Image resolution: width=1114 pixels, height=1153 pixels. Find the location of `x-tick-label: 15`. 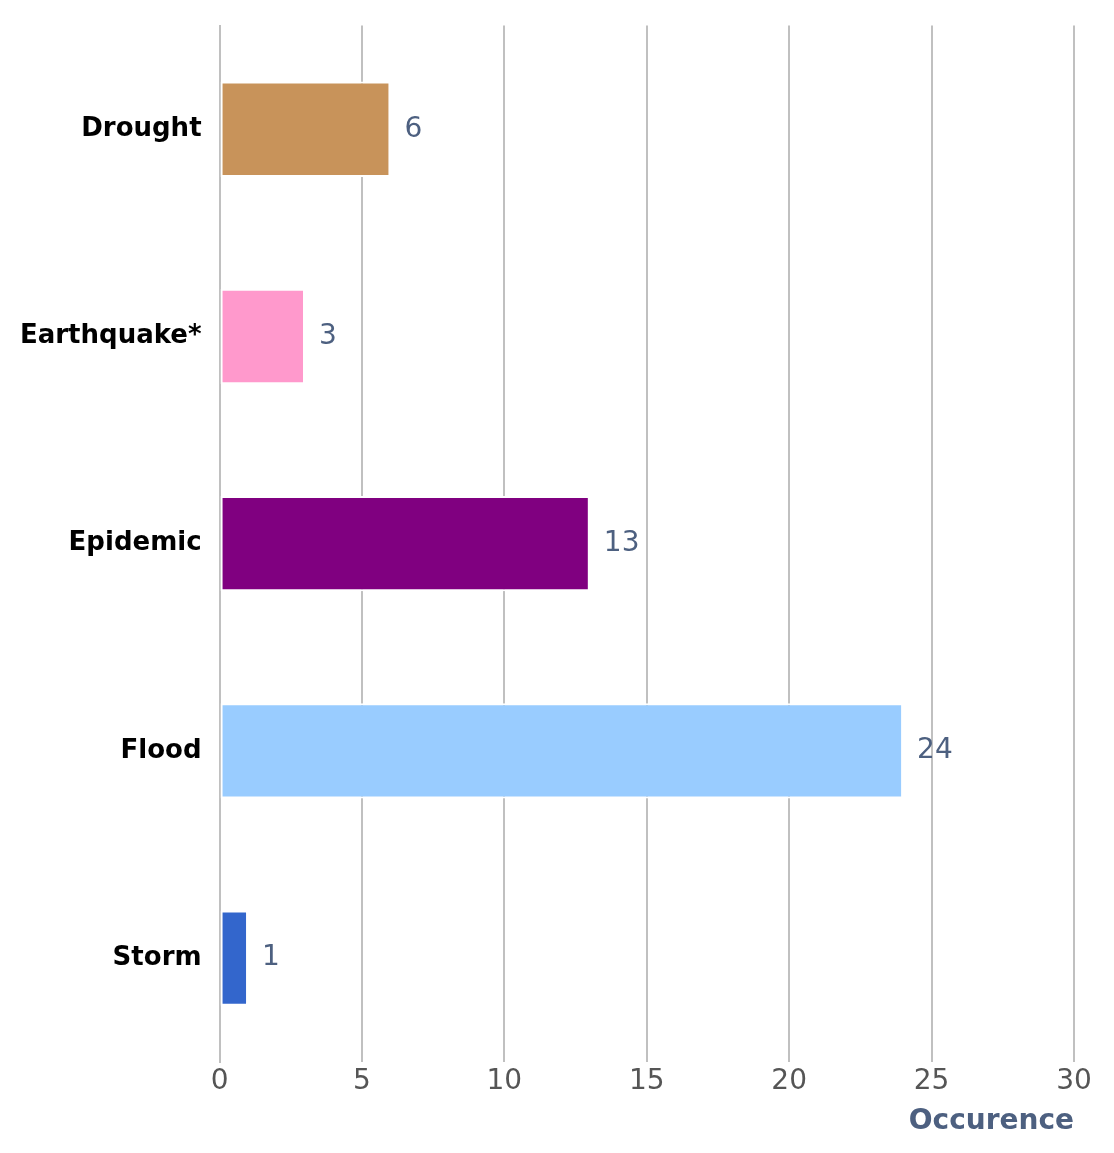

x-tick-label: 15 is located at coordinates (646, 1079).